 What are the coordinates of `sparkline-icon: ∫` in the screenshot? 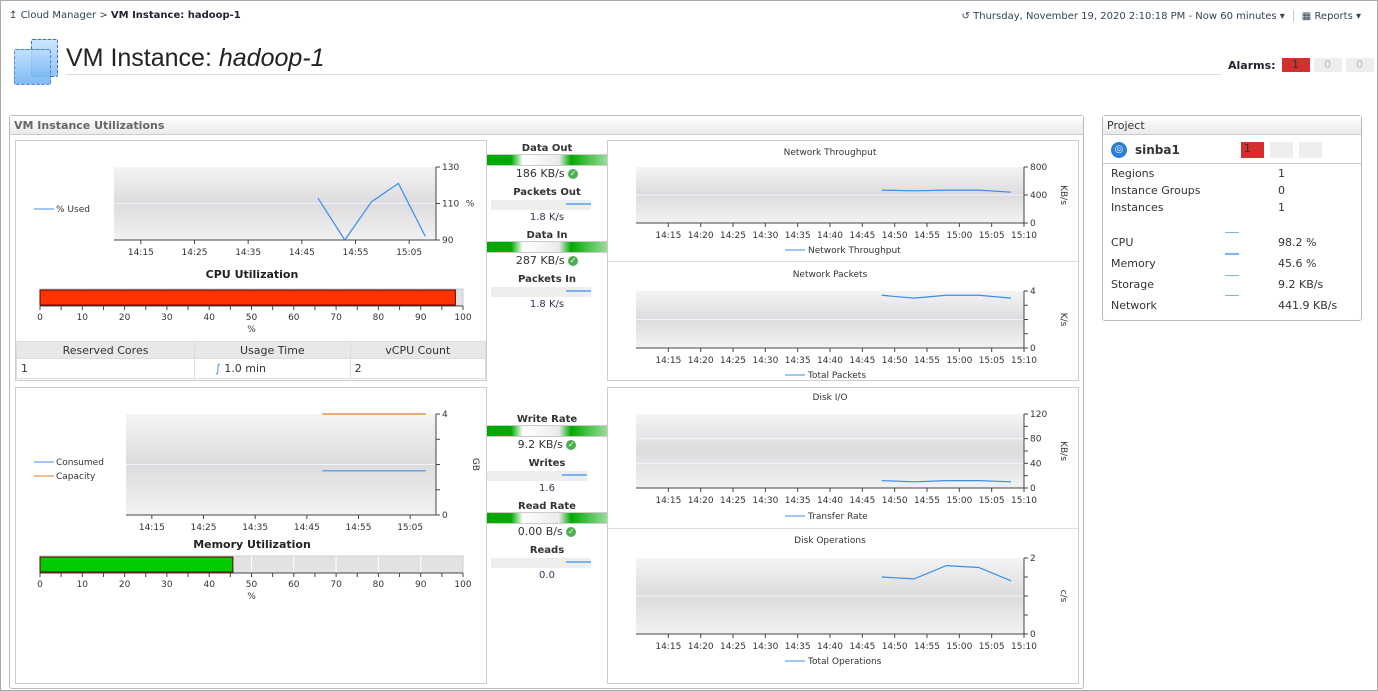 It's located at (218, 368).